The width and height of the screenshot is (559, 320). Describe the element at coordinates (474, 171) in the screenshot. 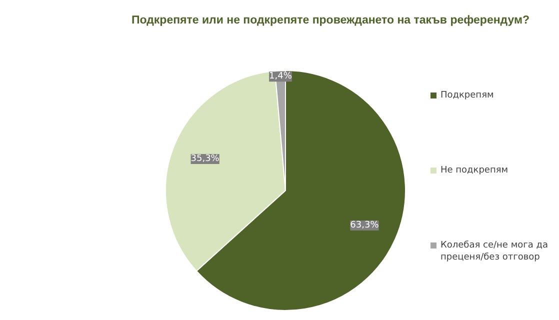

I see `legend-label: Не подкрепям` at that location.